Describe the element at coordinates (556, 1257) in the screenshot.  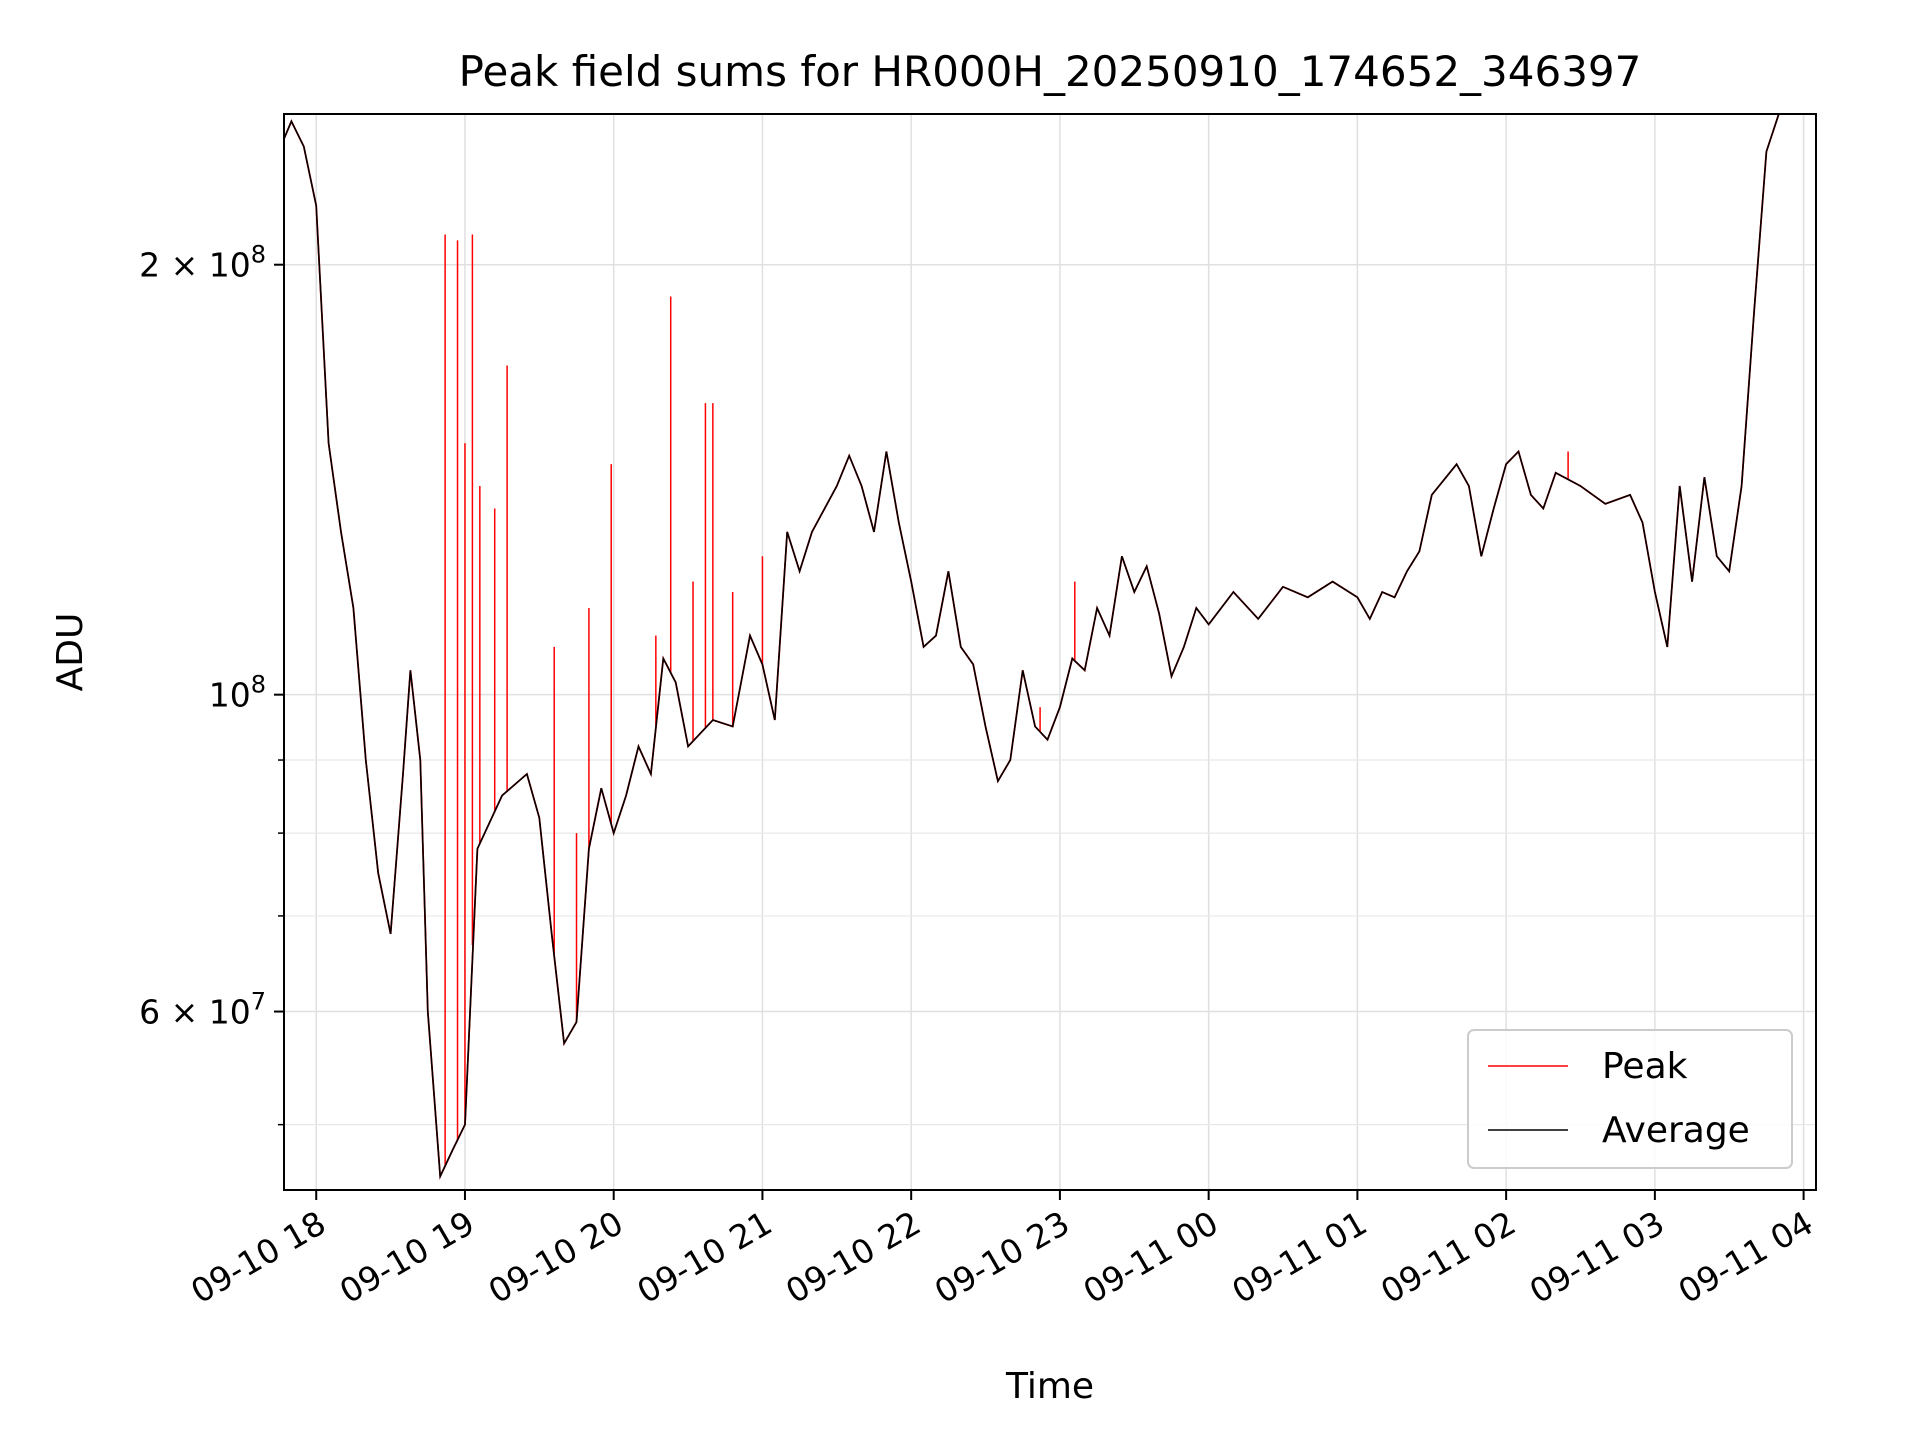
I see `x-tick-label: 09-10 20` at that location.